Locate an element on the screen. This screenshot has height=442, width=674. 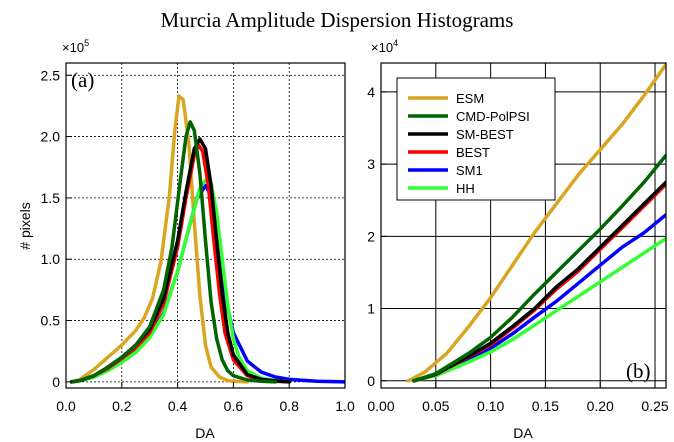
pa-xtick-label: 0.2 is located at coordinates (122, 406).